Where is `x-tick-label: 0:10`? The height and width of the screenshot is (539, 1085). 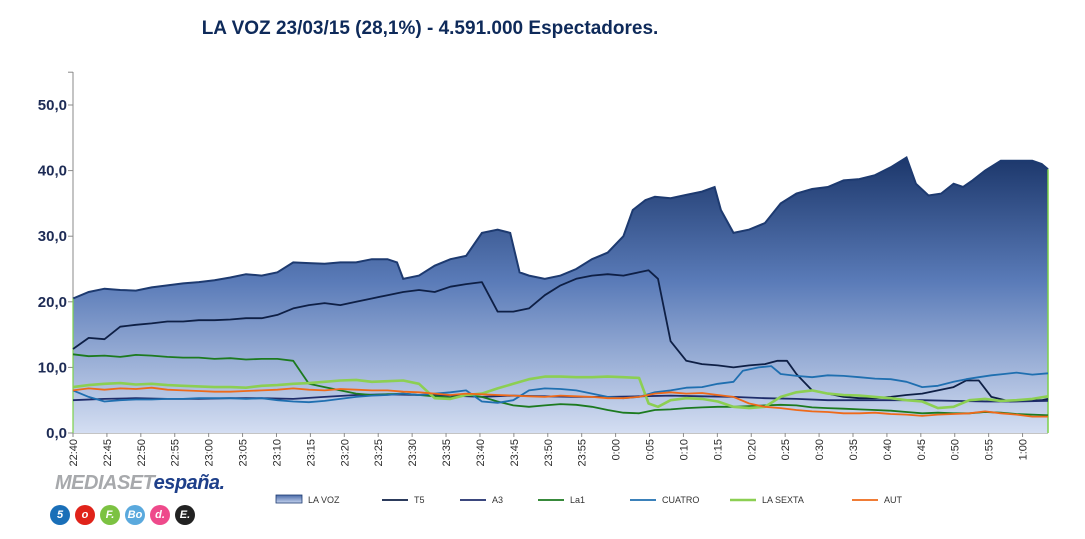
x-tick-label: 0:10 is located at coordinates (684, 449).